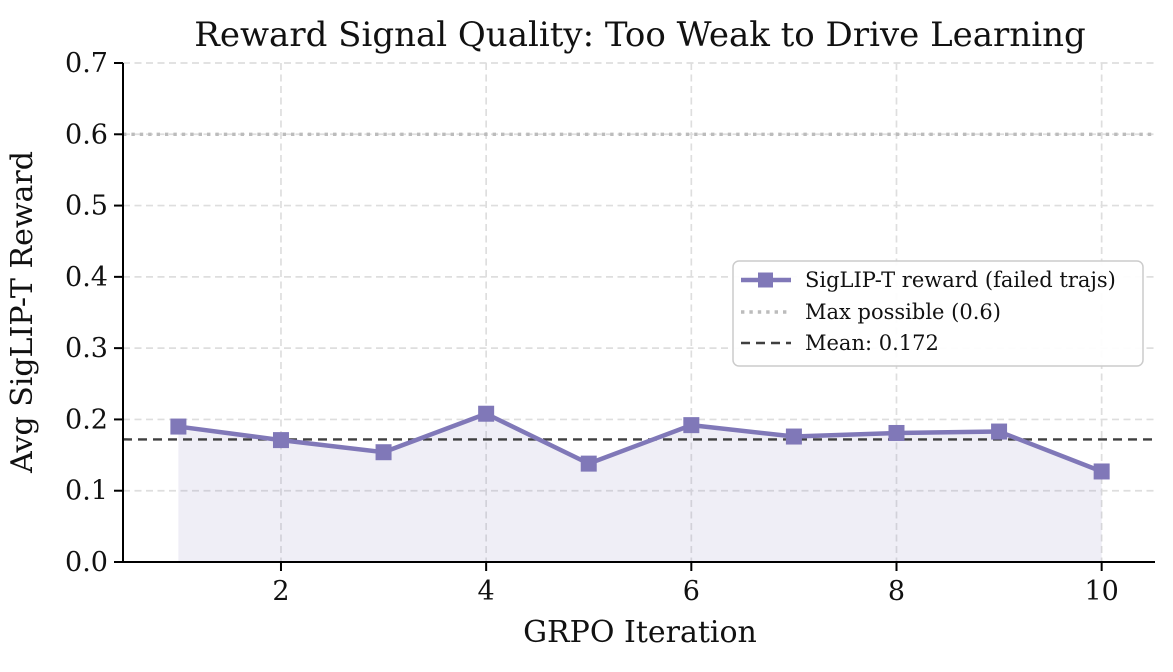  Describe the element at coordinates (903, 312) in the screenshot. I see `legend-max-label: Max possible (0.6)` at that location.